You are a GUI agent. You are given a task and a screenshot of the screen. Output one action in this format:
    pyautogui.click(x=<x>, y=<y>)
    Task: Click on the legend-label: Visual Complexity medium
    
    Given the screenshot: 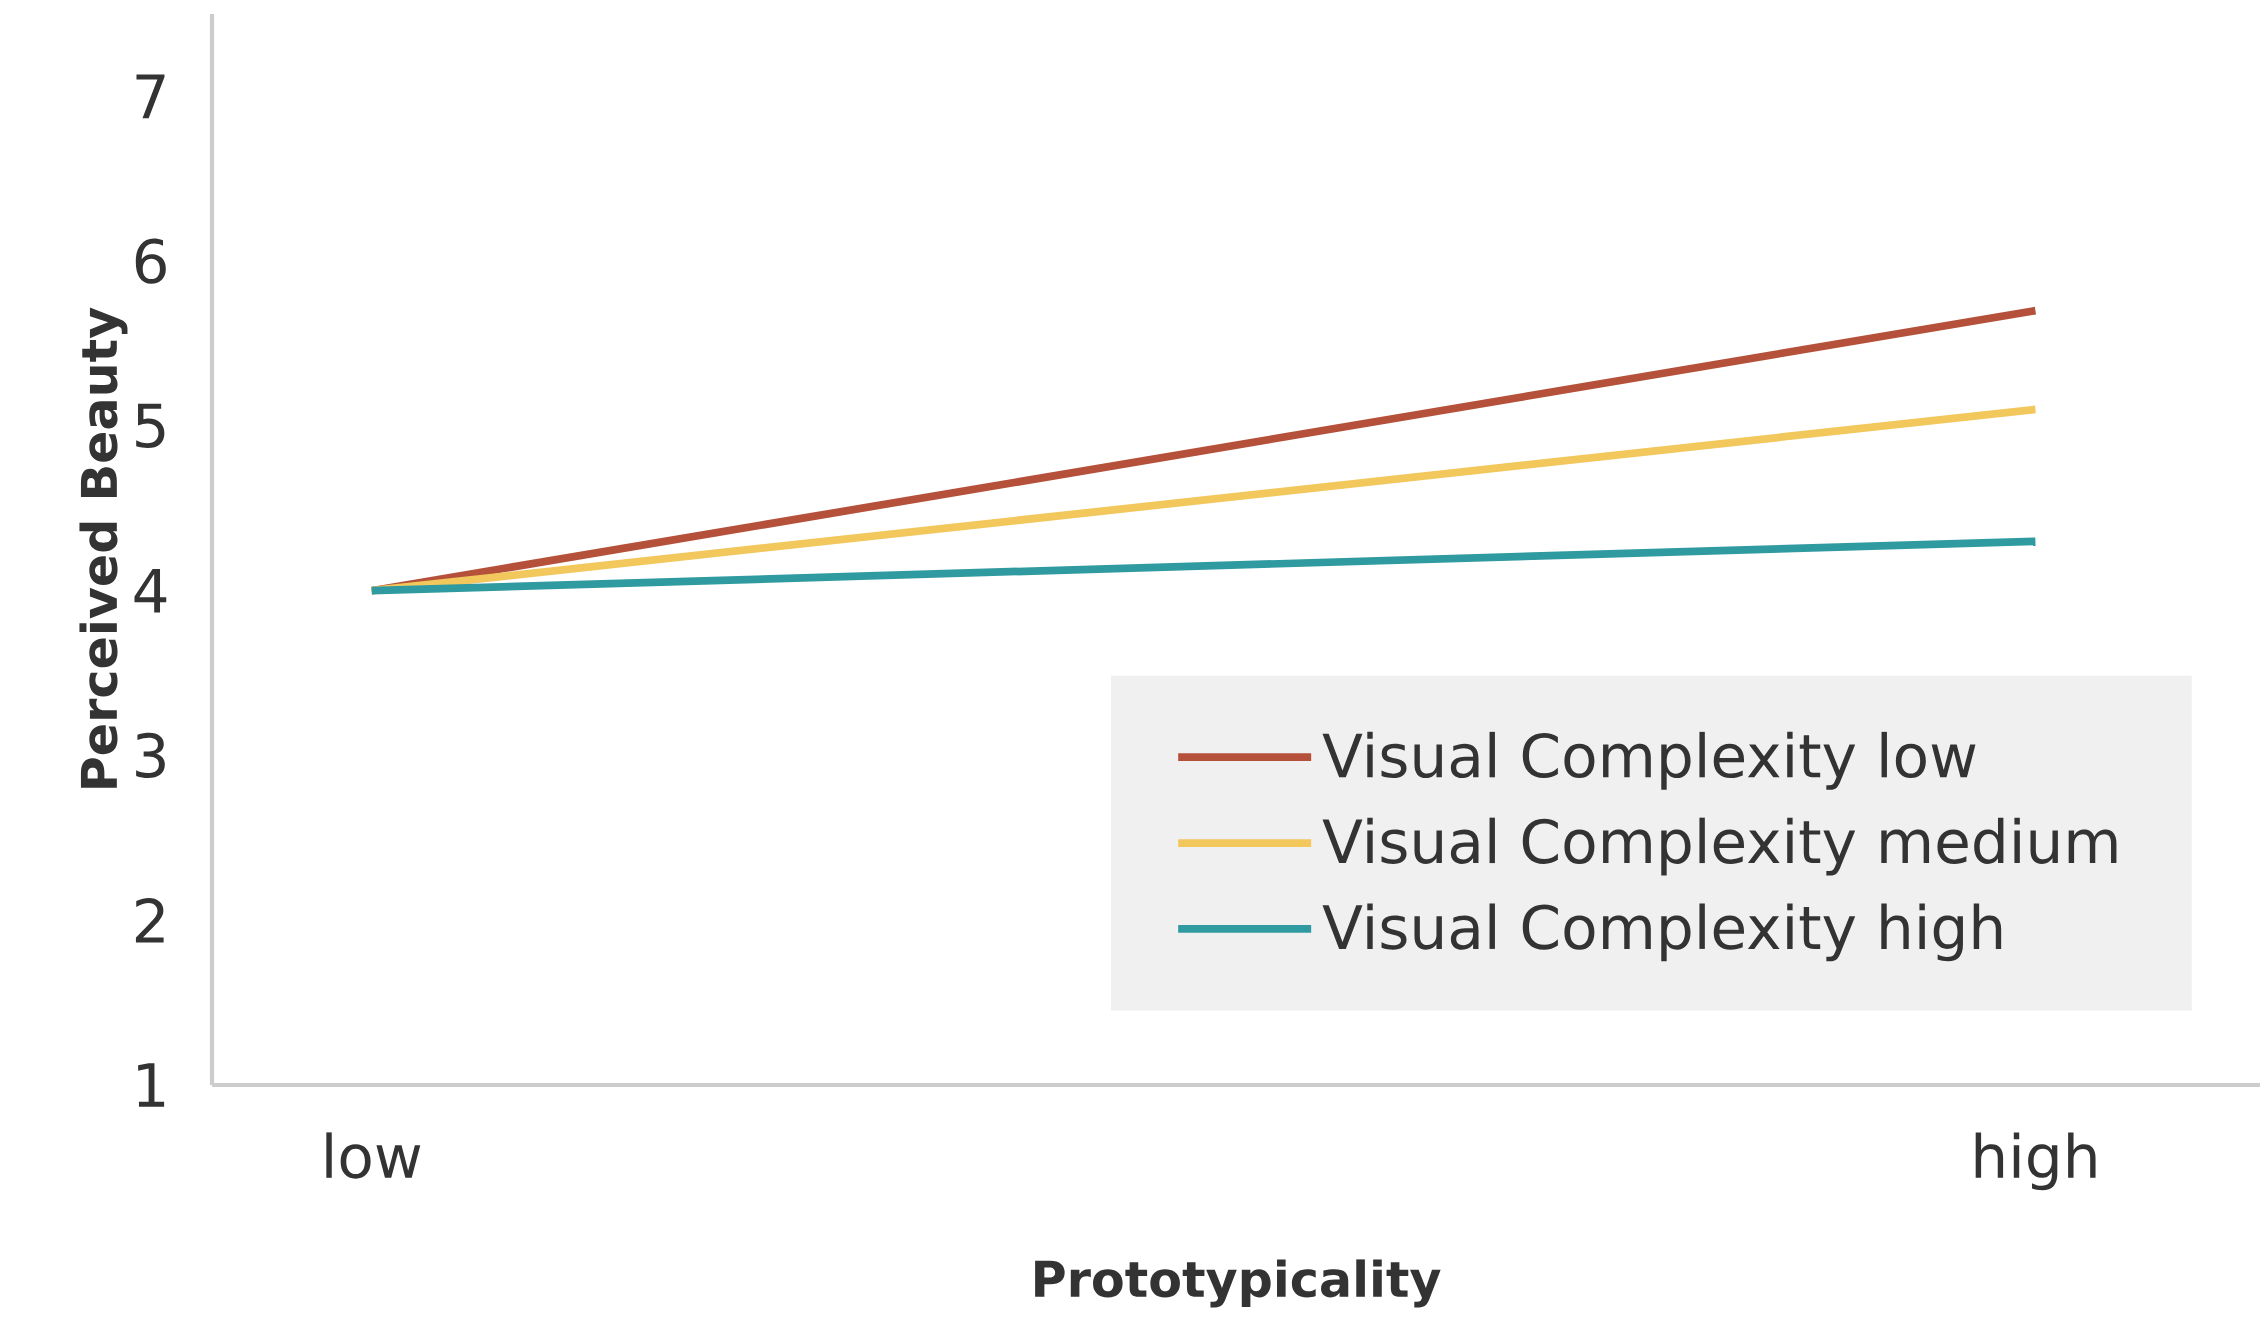 What is the action you would take?
    pyautogui.click(x=1719, y=846)
    